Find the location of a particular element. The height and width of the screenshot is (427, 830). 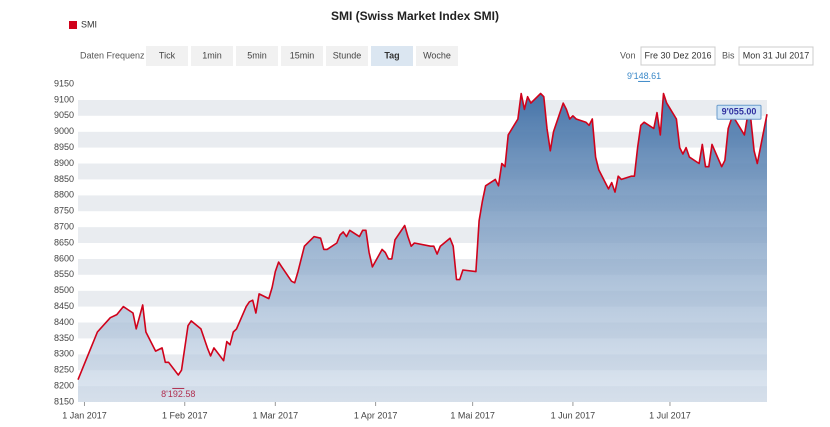

from-value: Fre 30 Dez 2016 is located at coordinates (677, 55).